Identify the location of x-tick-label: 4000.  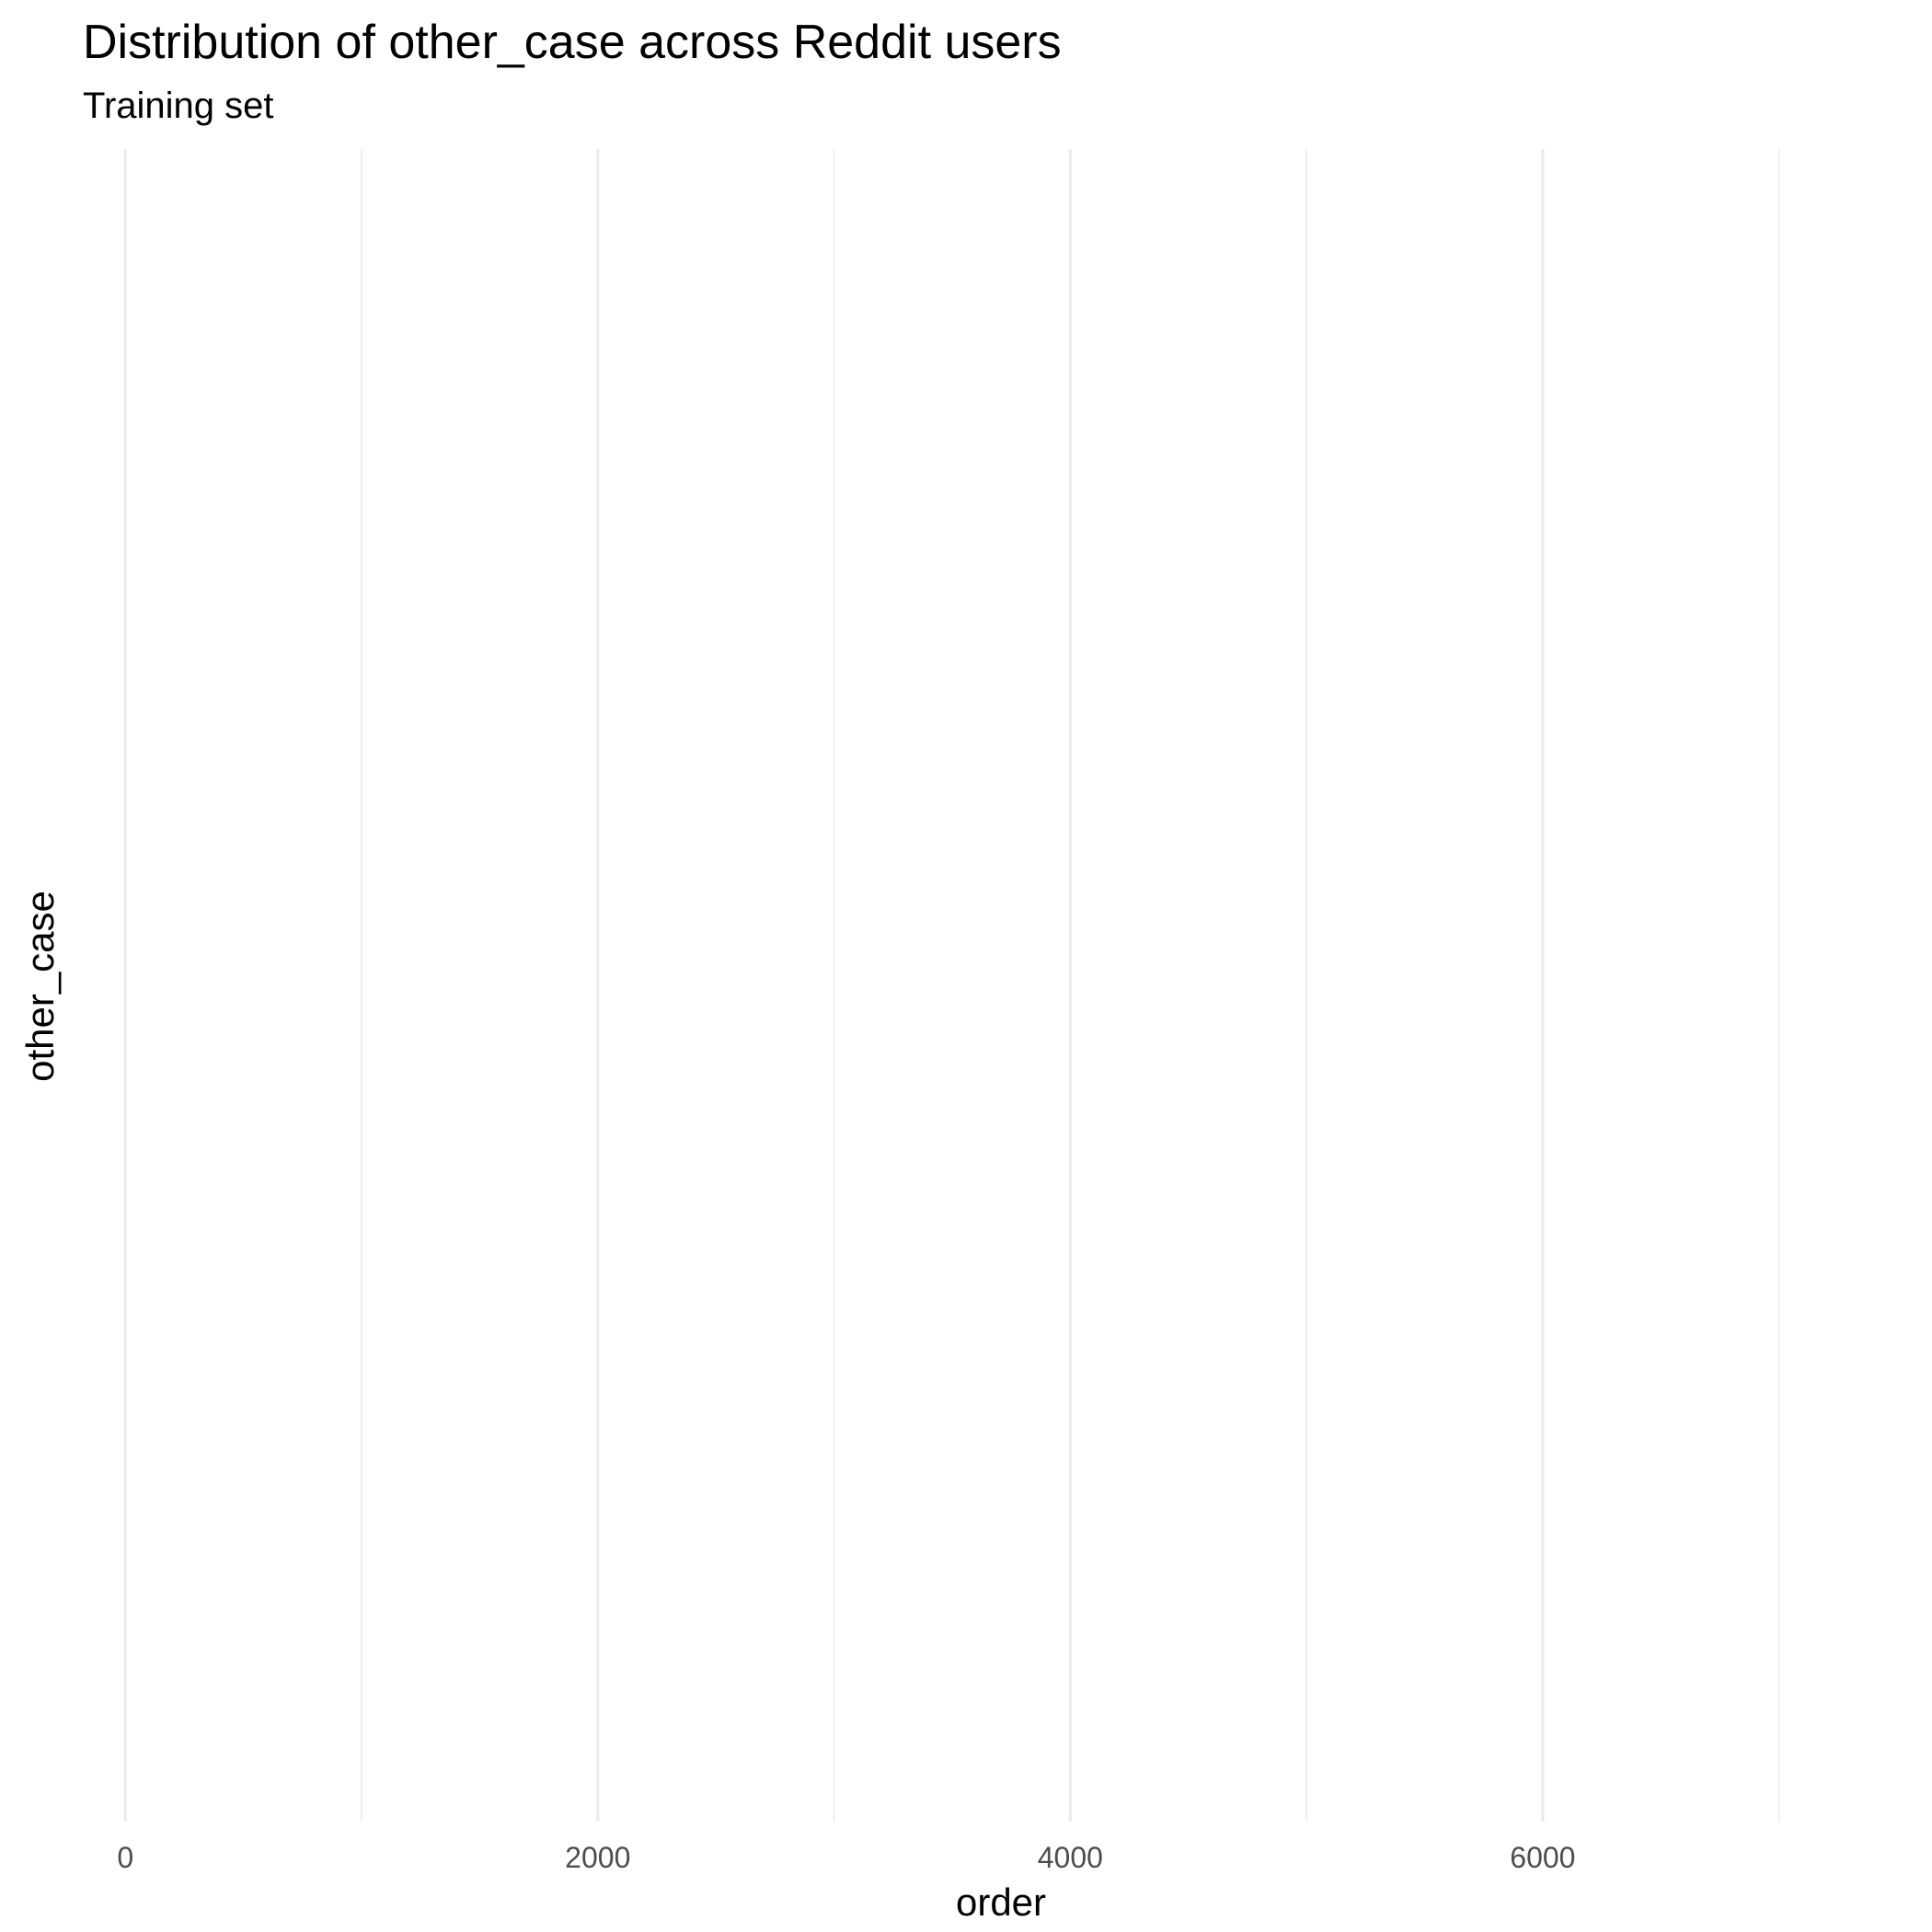
(1070, 1857).